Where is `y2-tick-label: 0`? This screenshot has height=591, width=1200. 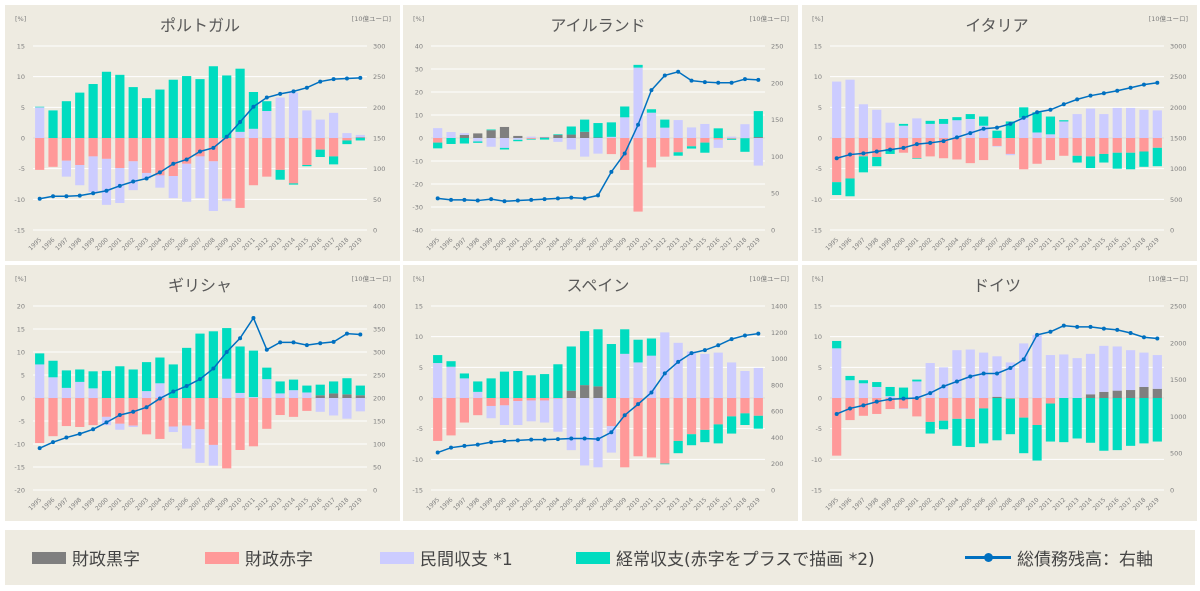 y2-tick-label: 0 is located at coordinates (773, 491).